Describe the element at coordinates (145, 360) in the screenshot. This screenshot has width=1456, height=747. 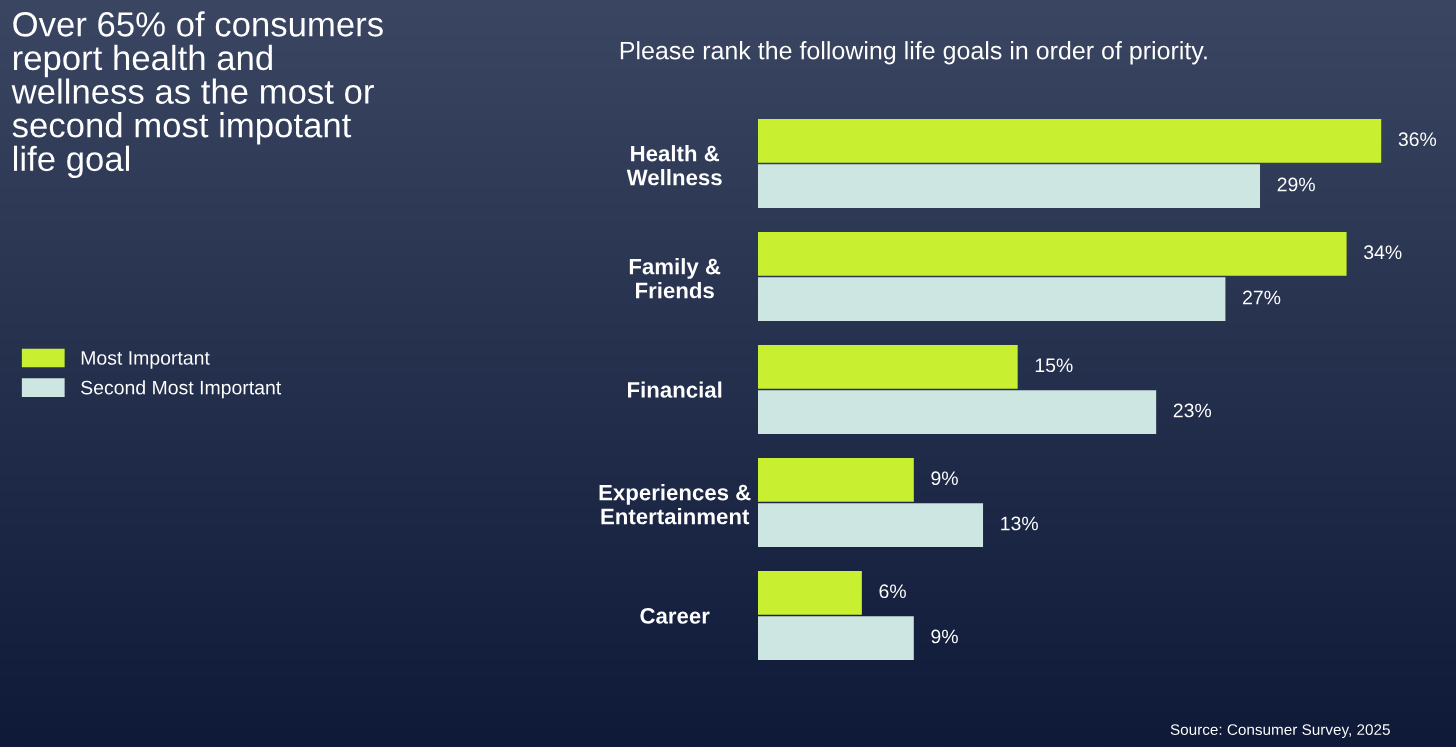
I see `legend-label: Most Important` at that location.